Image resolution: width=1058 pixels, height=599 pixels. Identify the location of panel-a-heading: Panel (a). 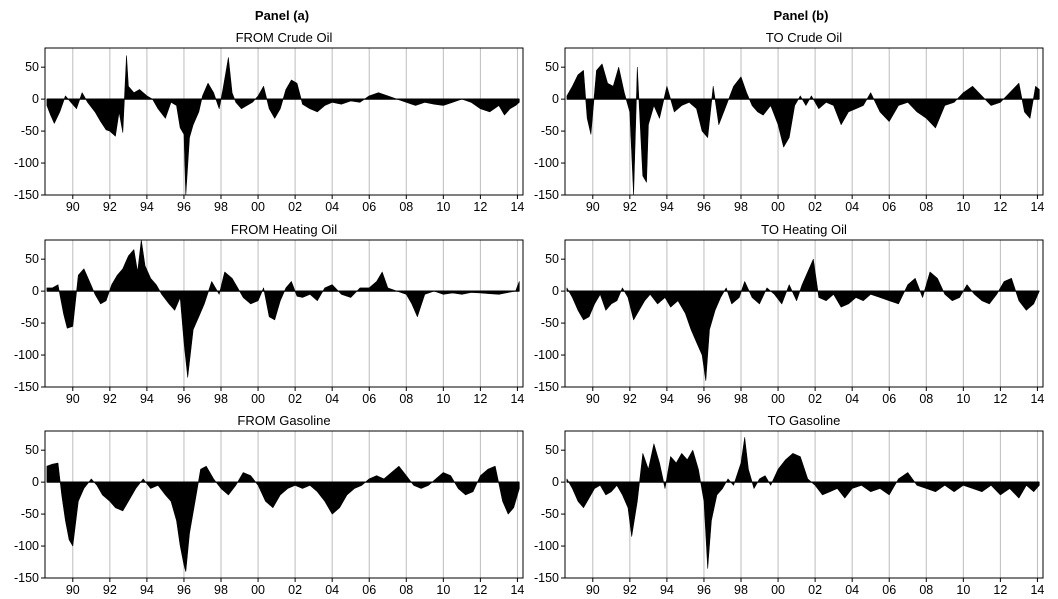
(282, 15).